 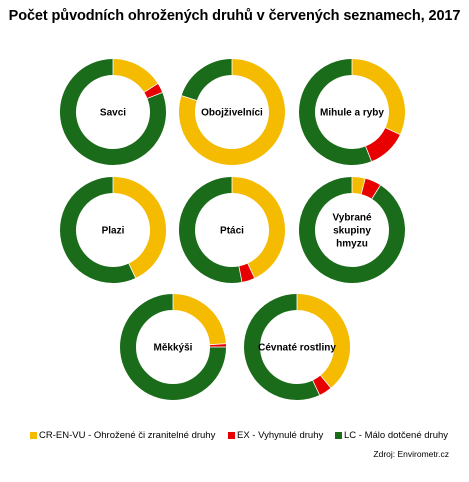 I want to click on donut-3-segment-extinct, so click(x=382, y=144).